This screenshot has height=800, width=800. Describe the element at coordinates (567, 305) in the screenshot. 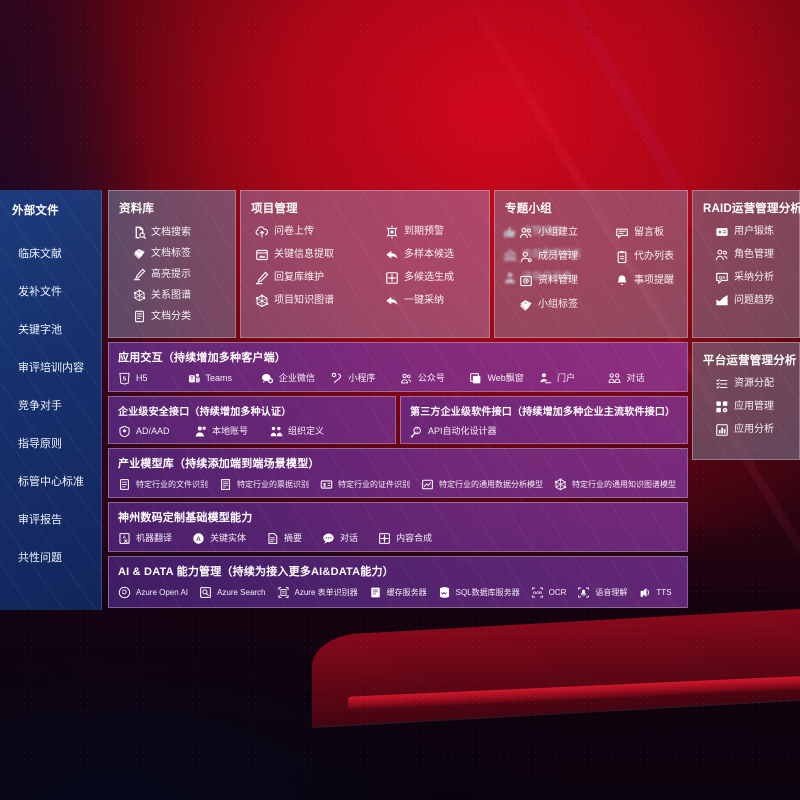

I see `group-item-group-tag: 小组标签` at that location.